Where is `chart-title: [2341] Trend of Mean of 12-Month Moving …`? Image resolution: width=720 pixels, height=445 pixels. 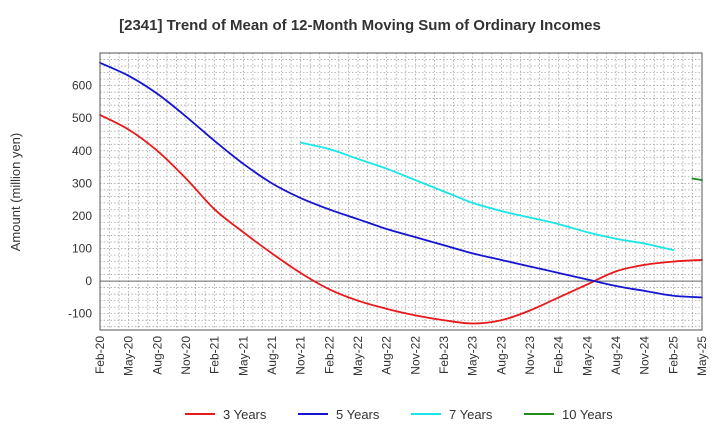 chart-title: [2341] Trend of Mean of 12-Month Moving … is located at coordinates (360, 25).